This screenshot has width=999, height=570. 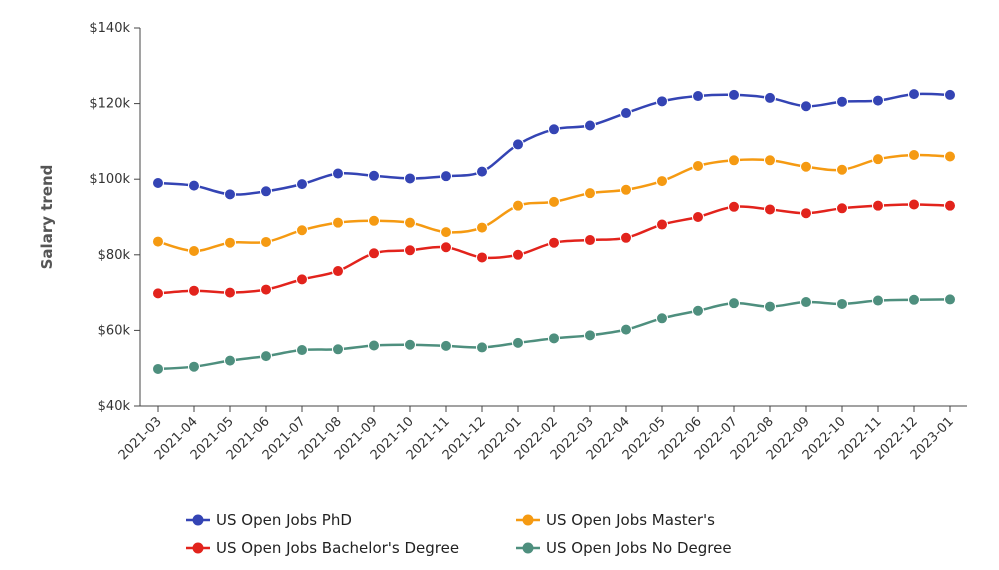 What do you see at coordinates (109, 28) in the screenshot?
I see `y-tick-label: $140k` at bounding box center [109, 28].